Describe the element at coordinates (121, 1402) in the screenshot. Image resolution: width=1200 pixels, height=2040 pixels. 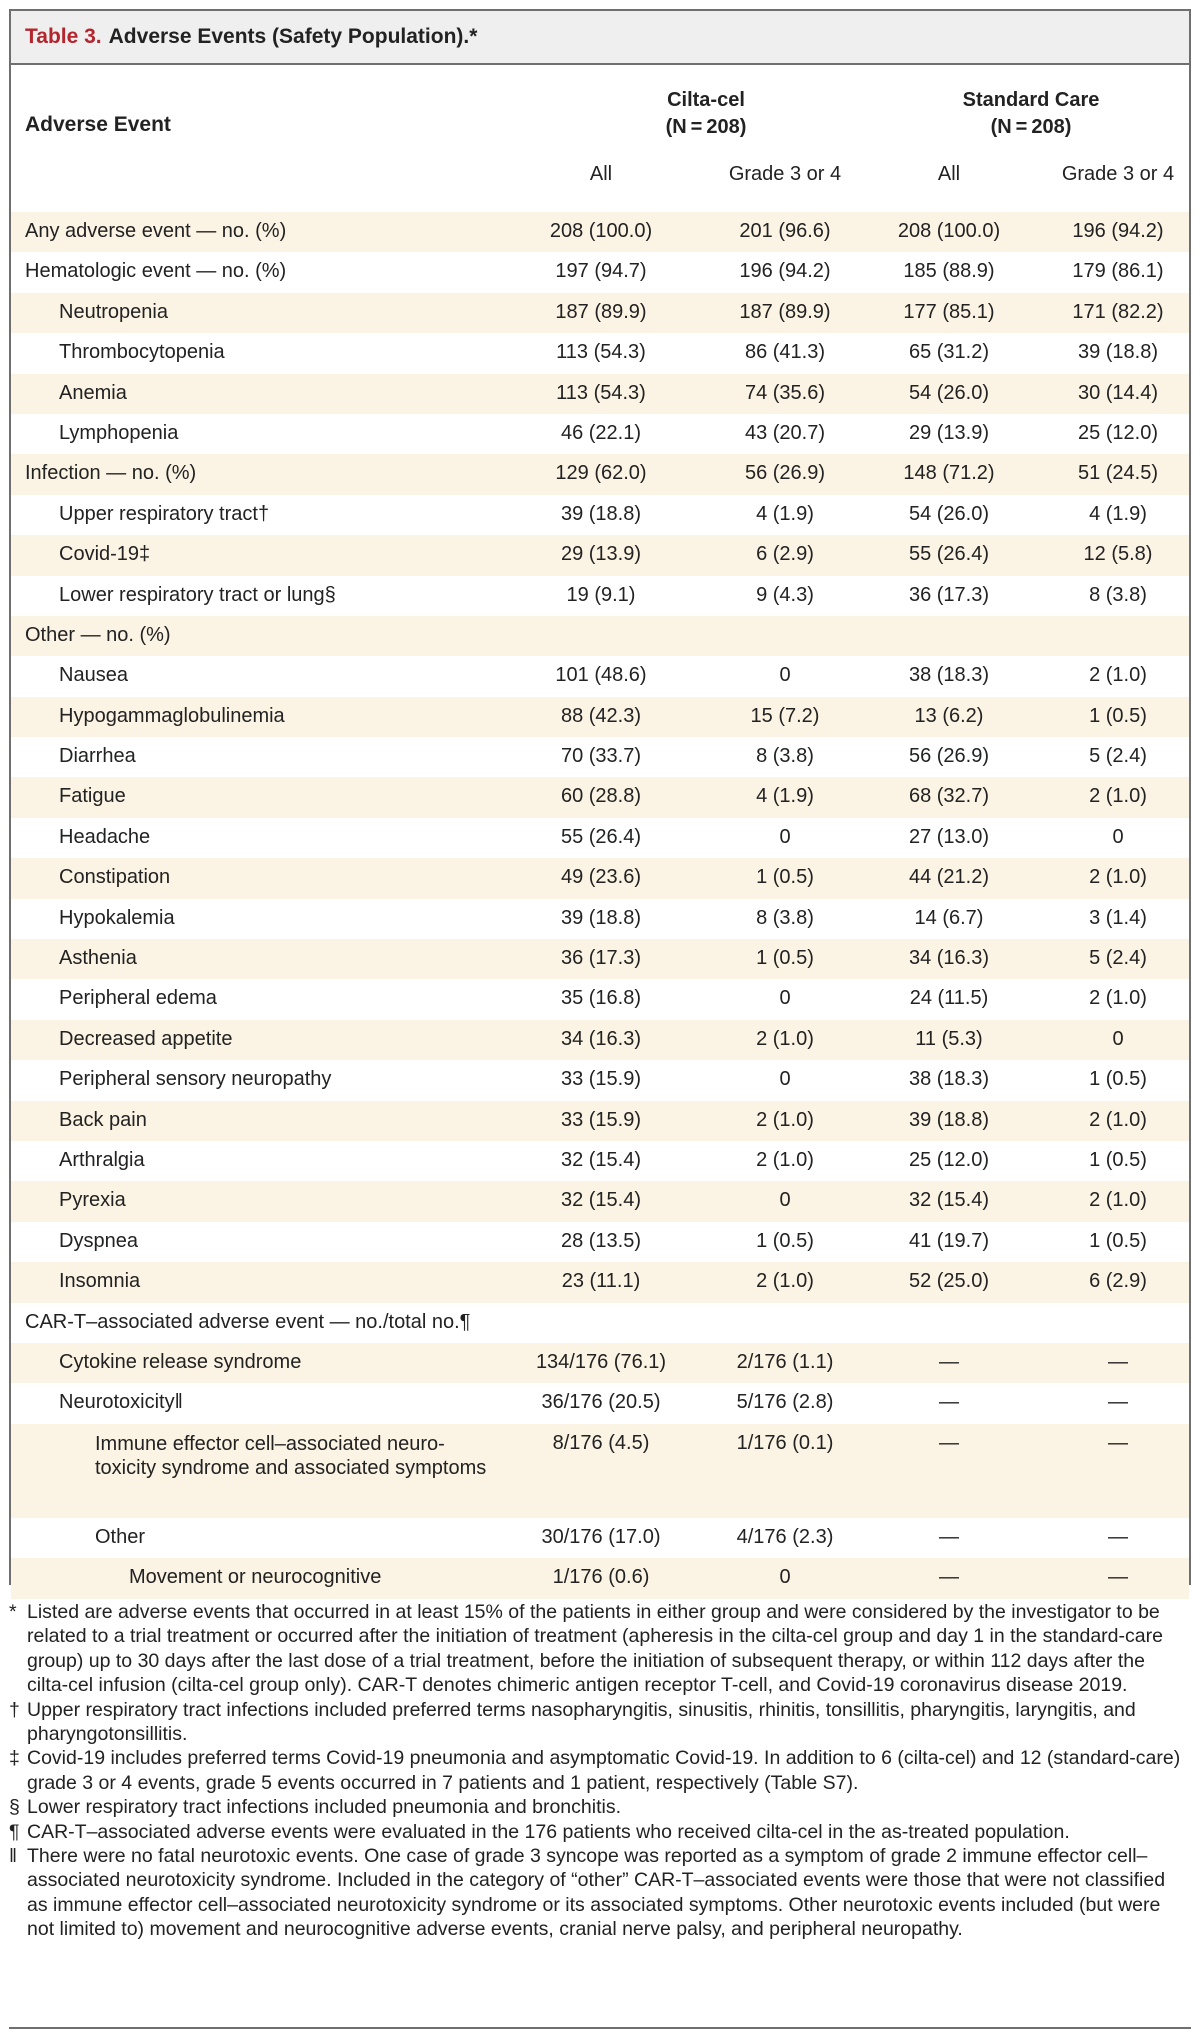
I see `row-label: Neurotoxicity‖` at that location.